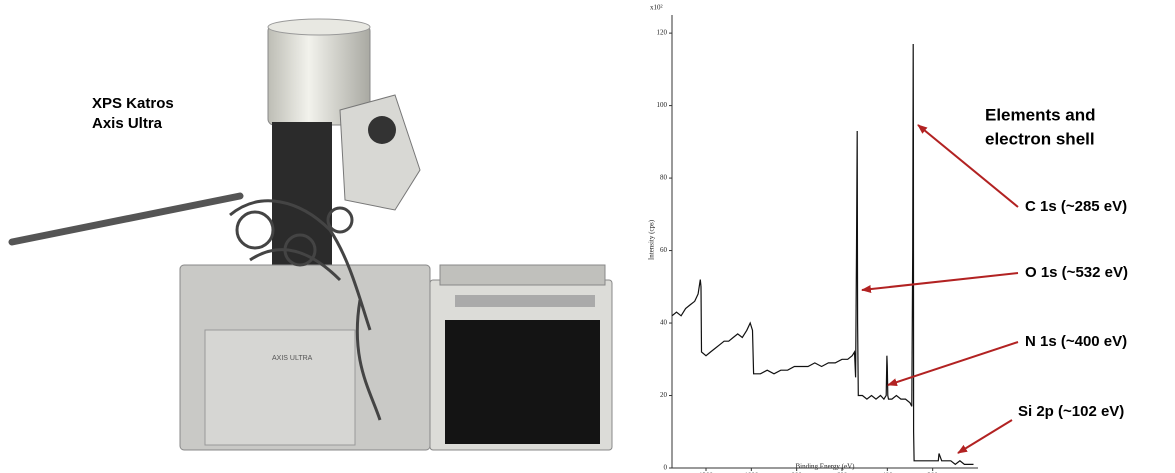  I want to click on annotation-arrows, so click(940, 289).